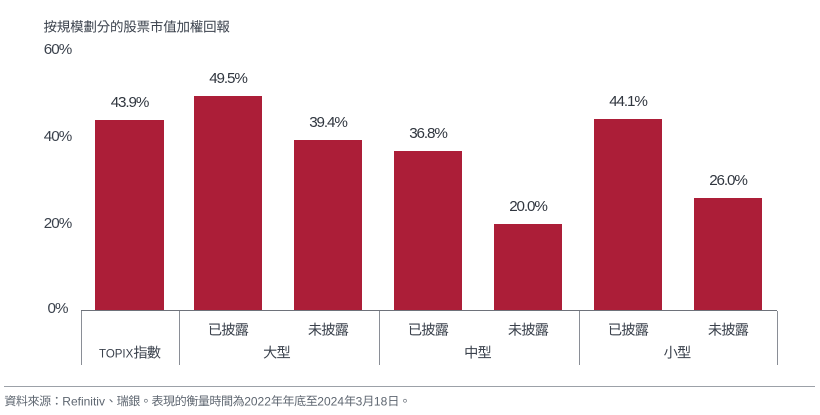 The image size is (820, 415). I want to click on svg-text: Refinitiv, so click(83, 401).